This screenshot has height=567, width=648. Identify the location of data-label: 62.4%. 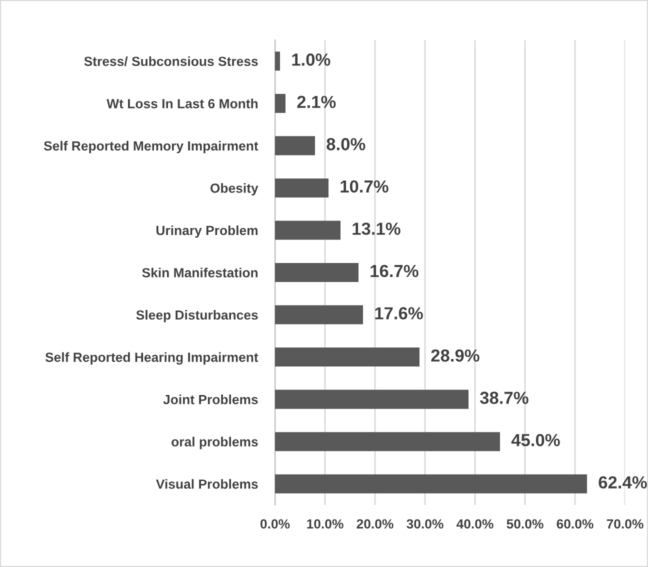
(622, 482).